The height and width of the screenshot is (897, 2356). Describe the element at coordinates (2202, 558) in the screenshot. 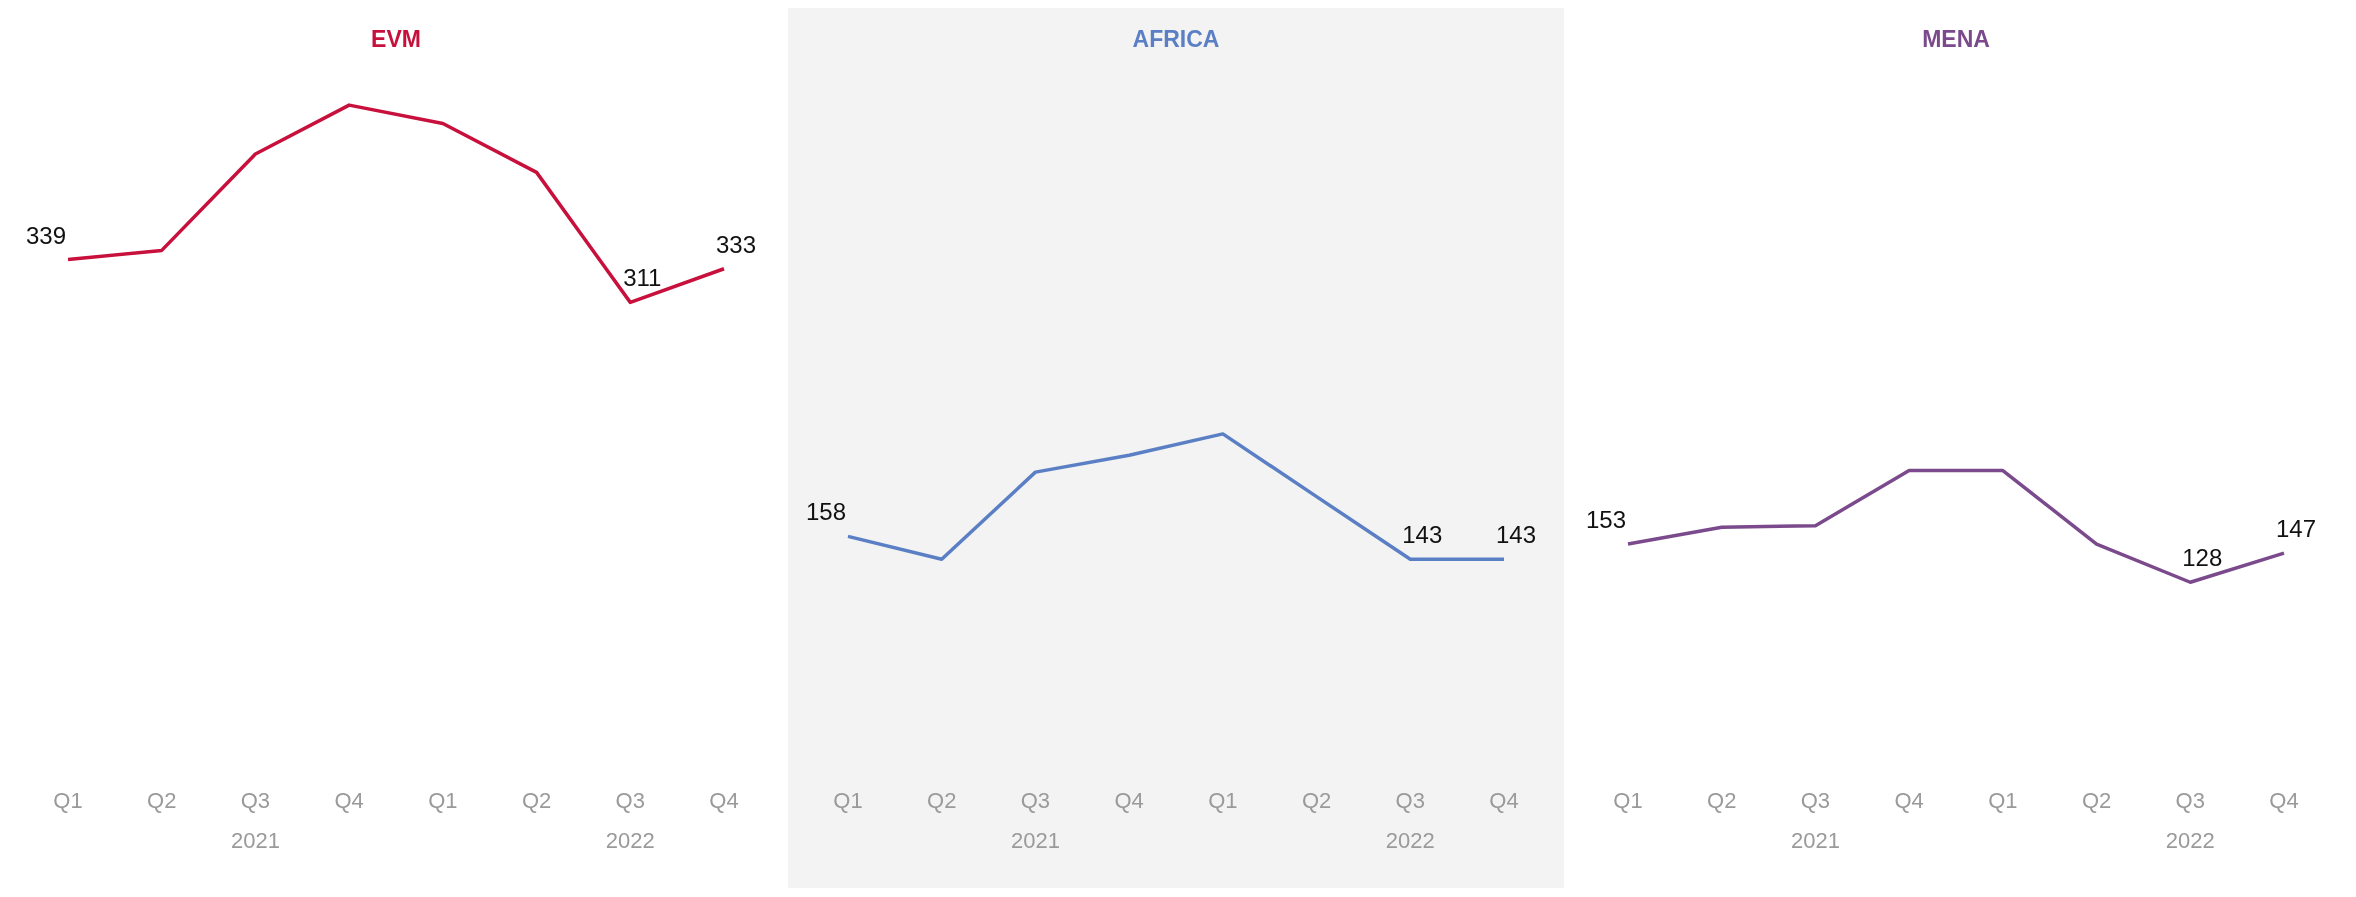

I see `data-label: 128` at that location.